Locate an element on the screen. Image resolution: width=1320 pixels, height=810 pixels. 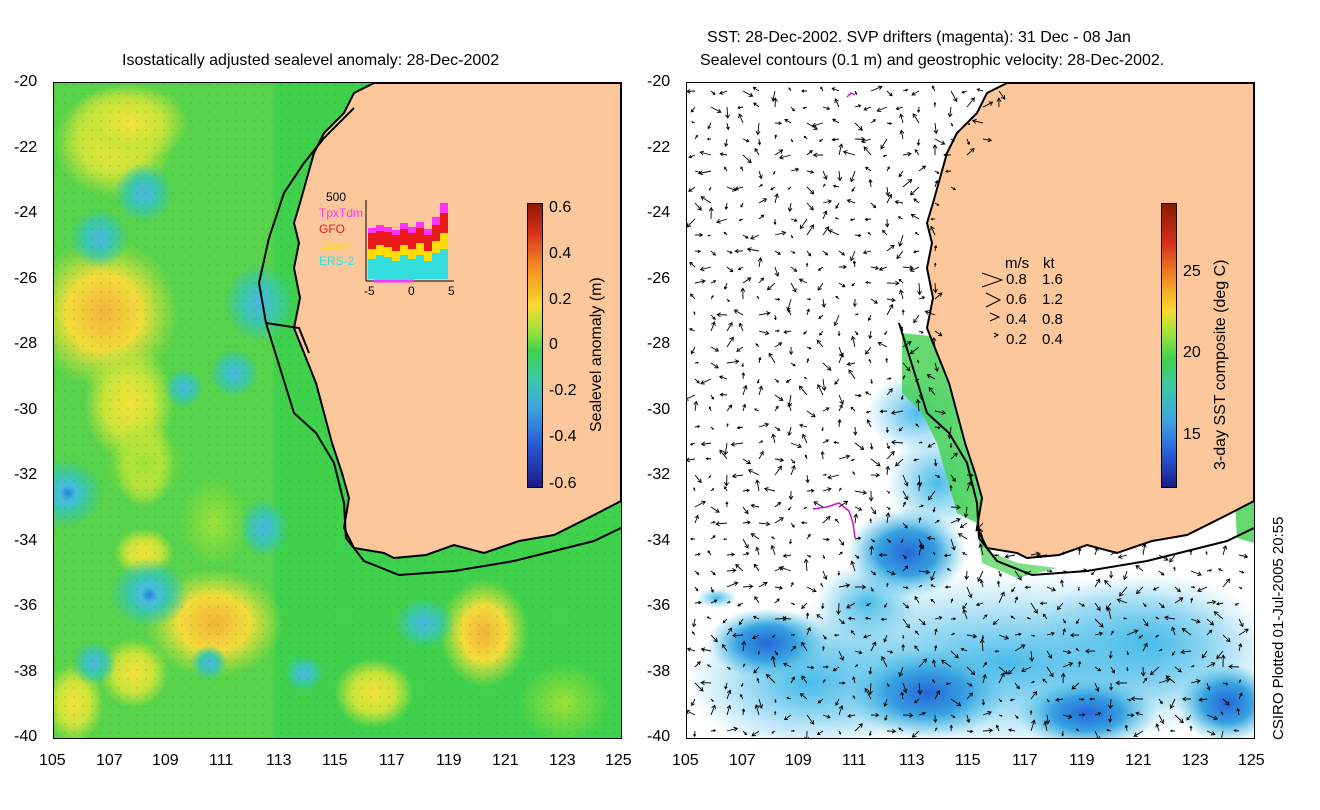
lat-tick: -26 is located at coordinates (26, 278).